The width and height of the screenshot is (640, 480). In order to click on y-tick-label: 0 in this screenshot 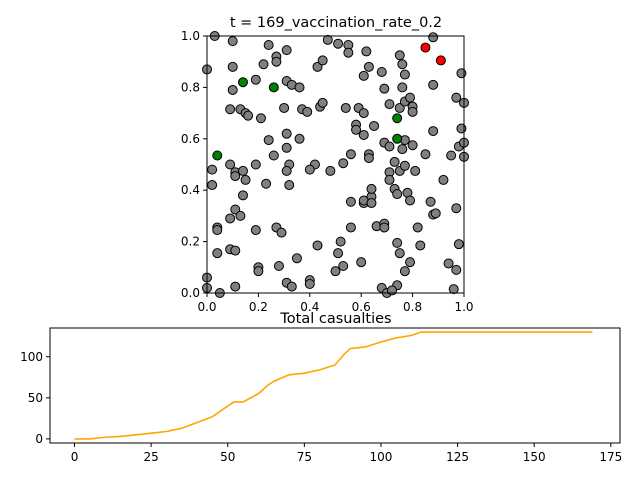, I will do `click(39, 439)`.